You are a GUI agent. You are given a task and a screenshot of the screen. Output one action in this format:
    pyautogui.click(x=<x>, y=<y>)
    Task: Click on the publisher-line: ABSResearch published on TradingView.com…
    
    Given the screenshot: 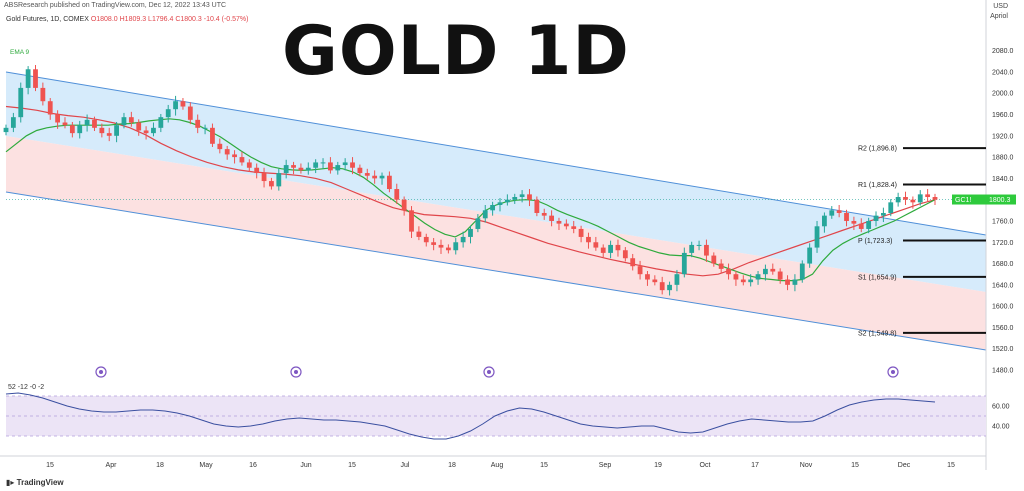 What is the action you would take?
    pyautogui.click(x=115, y=5)
    